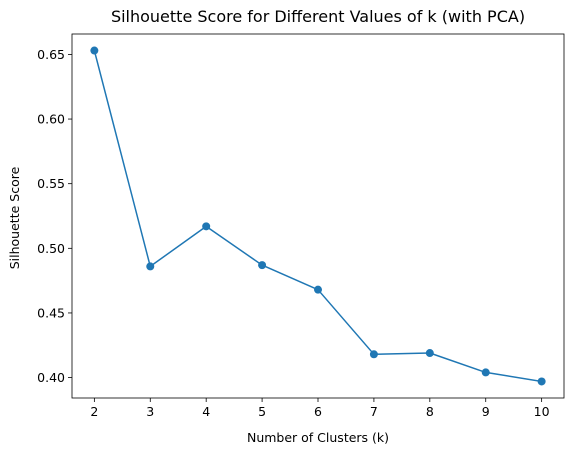  What do you see at coordinates (318, 437) in the screenshot?
I see `x-axis-label: Number of Clusters (k)` at bounding box center [318, 437].